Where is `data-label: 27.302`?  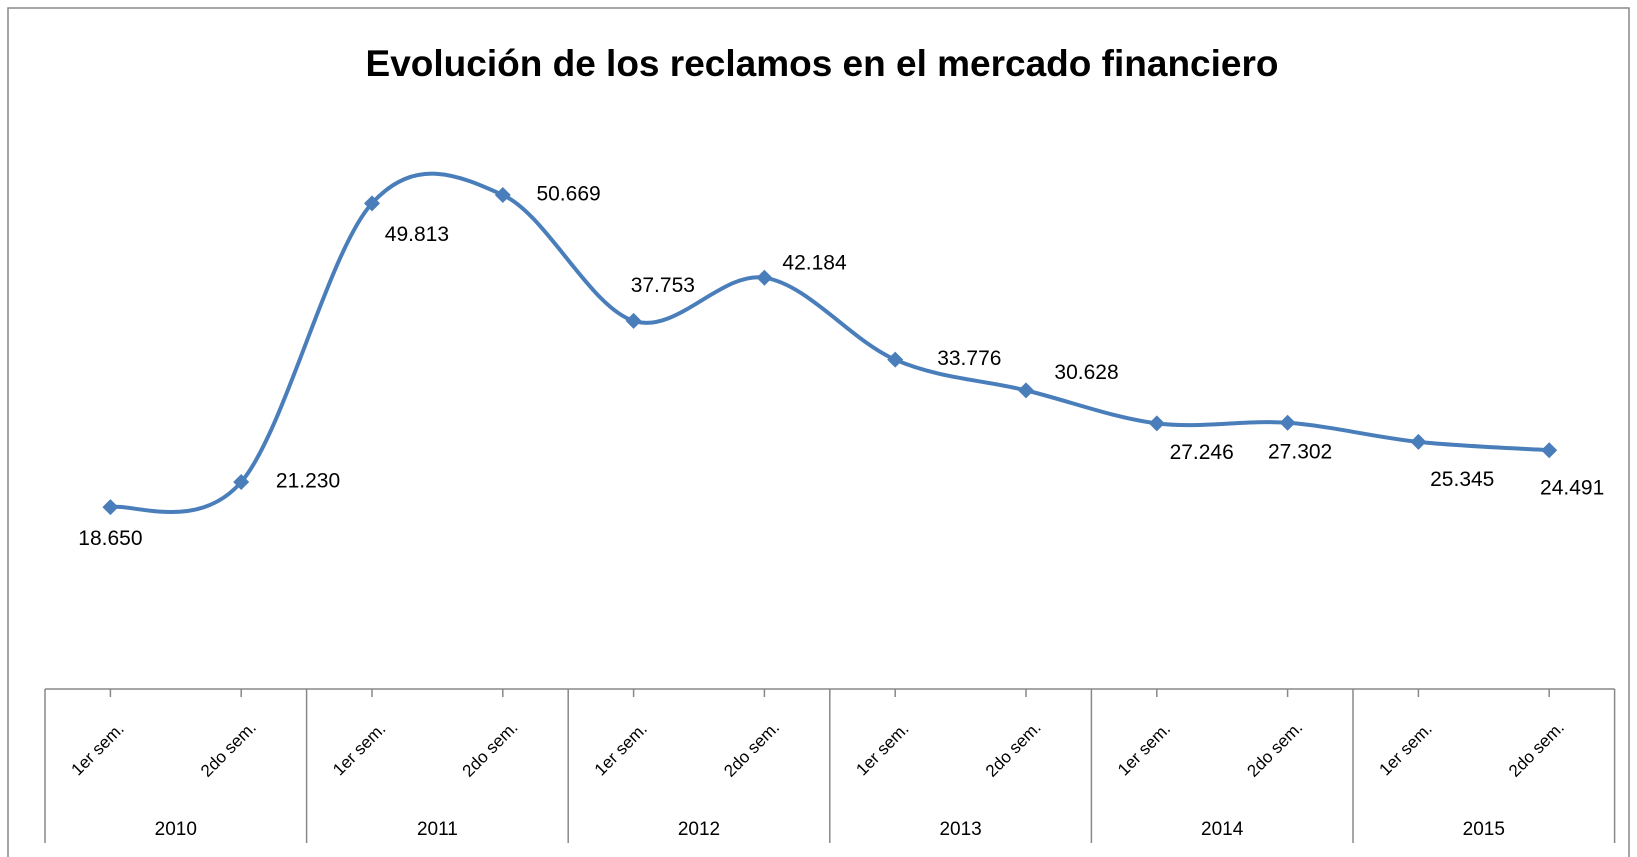 data-label: 27.302 is located at coordinates (1300, 452).